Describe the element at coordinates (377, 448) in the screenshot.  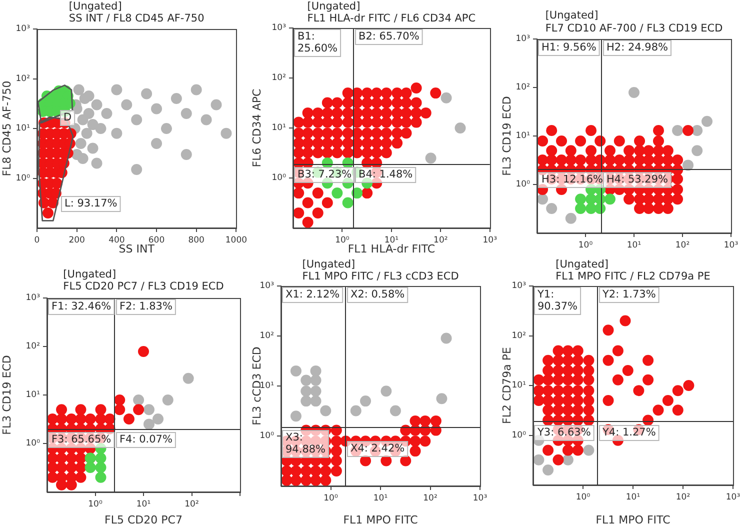
I see `annotation: X4: 2.42%` at that location.